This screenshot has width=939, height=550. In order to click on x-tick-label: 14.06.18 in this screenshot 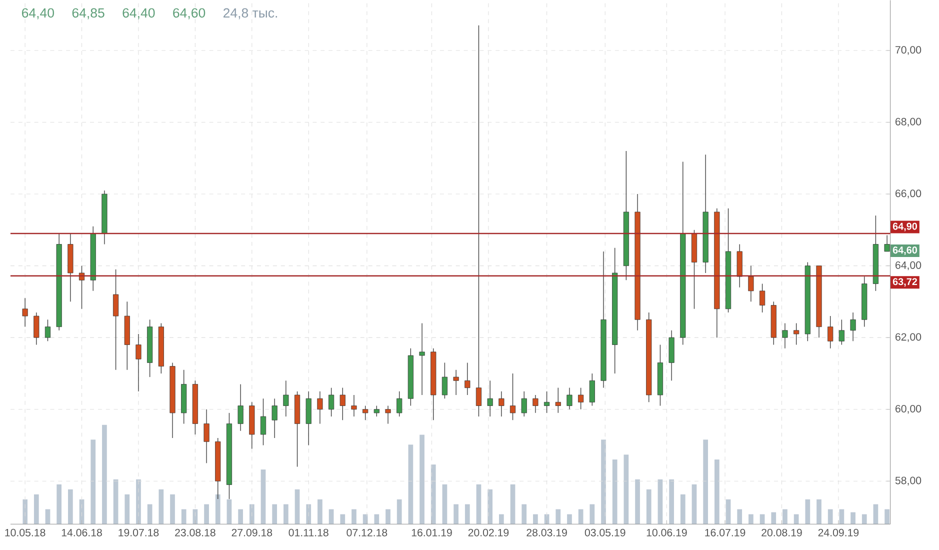, I will do `click(82, 532)`.